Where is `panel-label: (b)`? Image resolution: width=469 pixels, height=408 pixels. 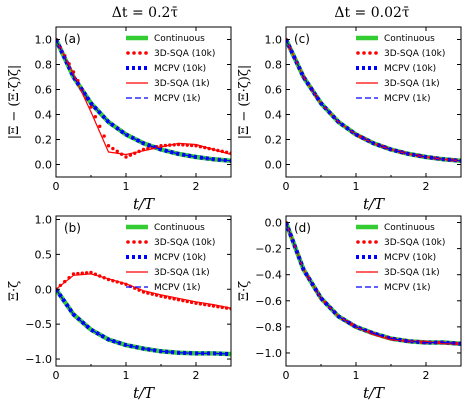 panel-label: (b) is located at coordinates (72, 228).